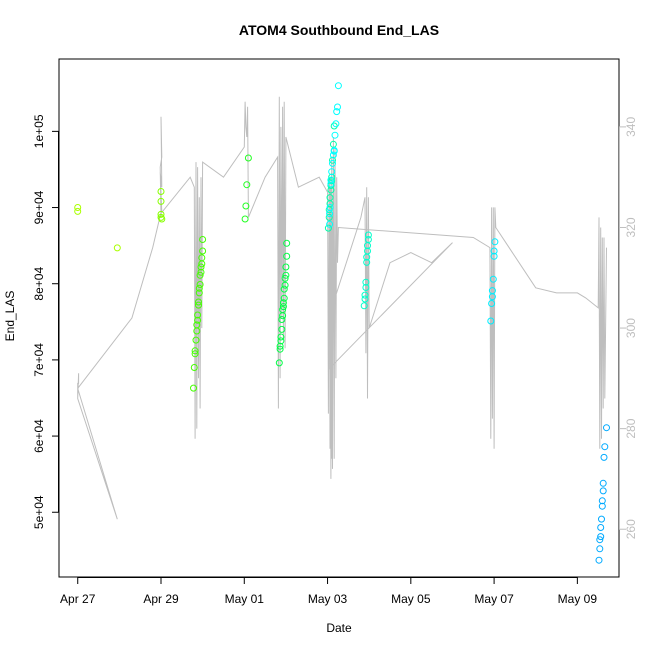 The width and height of the screenshot is (650, 650). What do you see at coordinates (39, 131) in the screenshot?
I see `y-tick-label: 1e+05` at bounding box center [39, 131].